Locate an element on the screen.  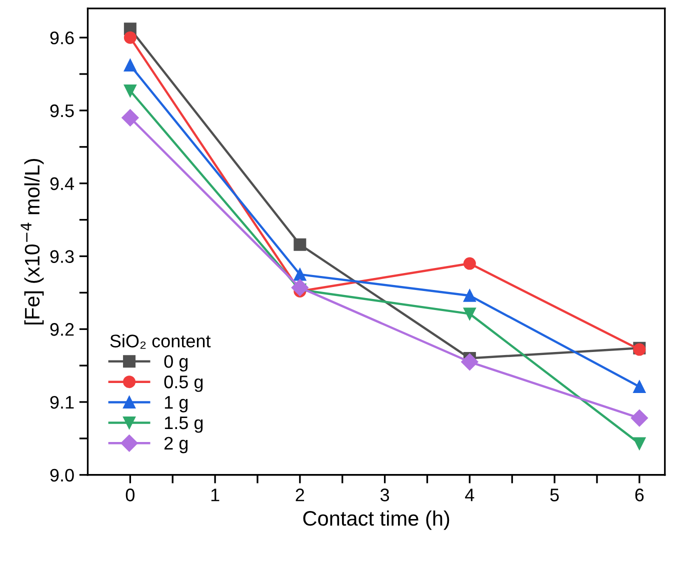
x-tick-label: 5 is located at coordinates (554, 495).